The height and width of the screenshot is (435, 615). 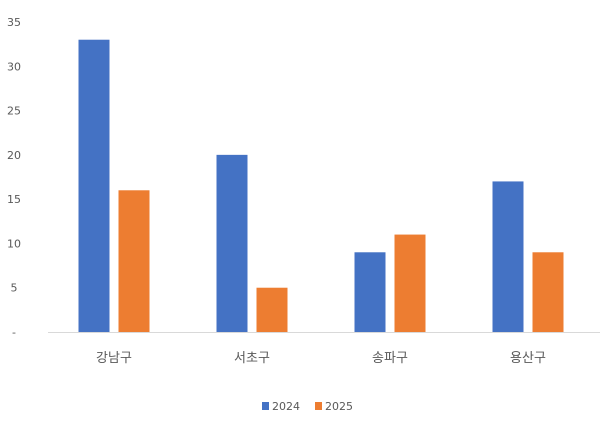 What do you see at coordinates (14, 155) in the screenshot?
I see `y-tick-label: 20` at bounding box center [14, 155].